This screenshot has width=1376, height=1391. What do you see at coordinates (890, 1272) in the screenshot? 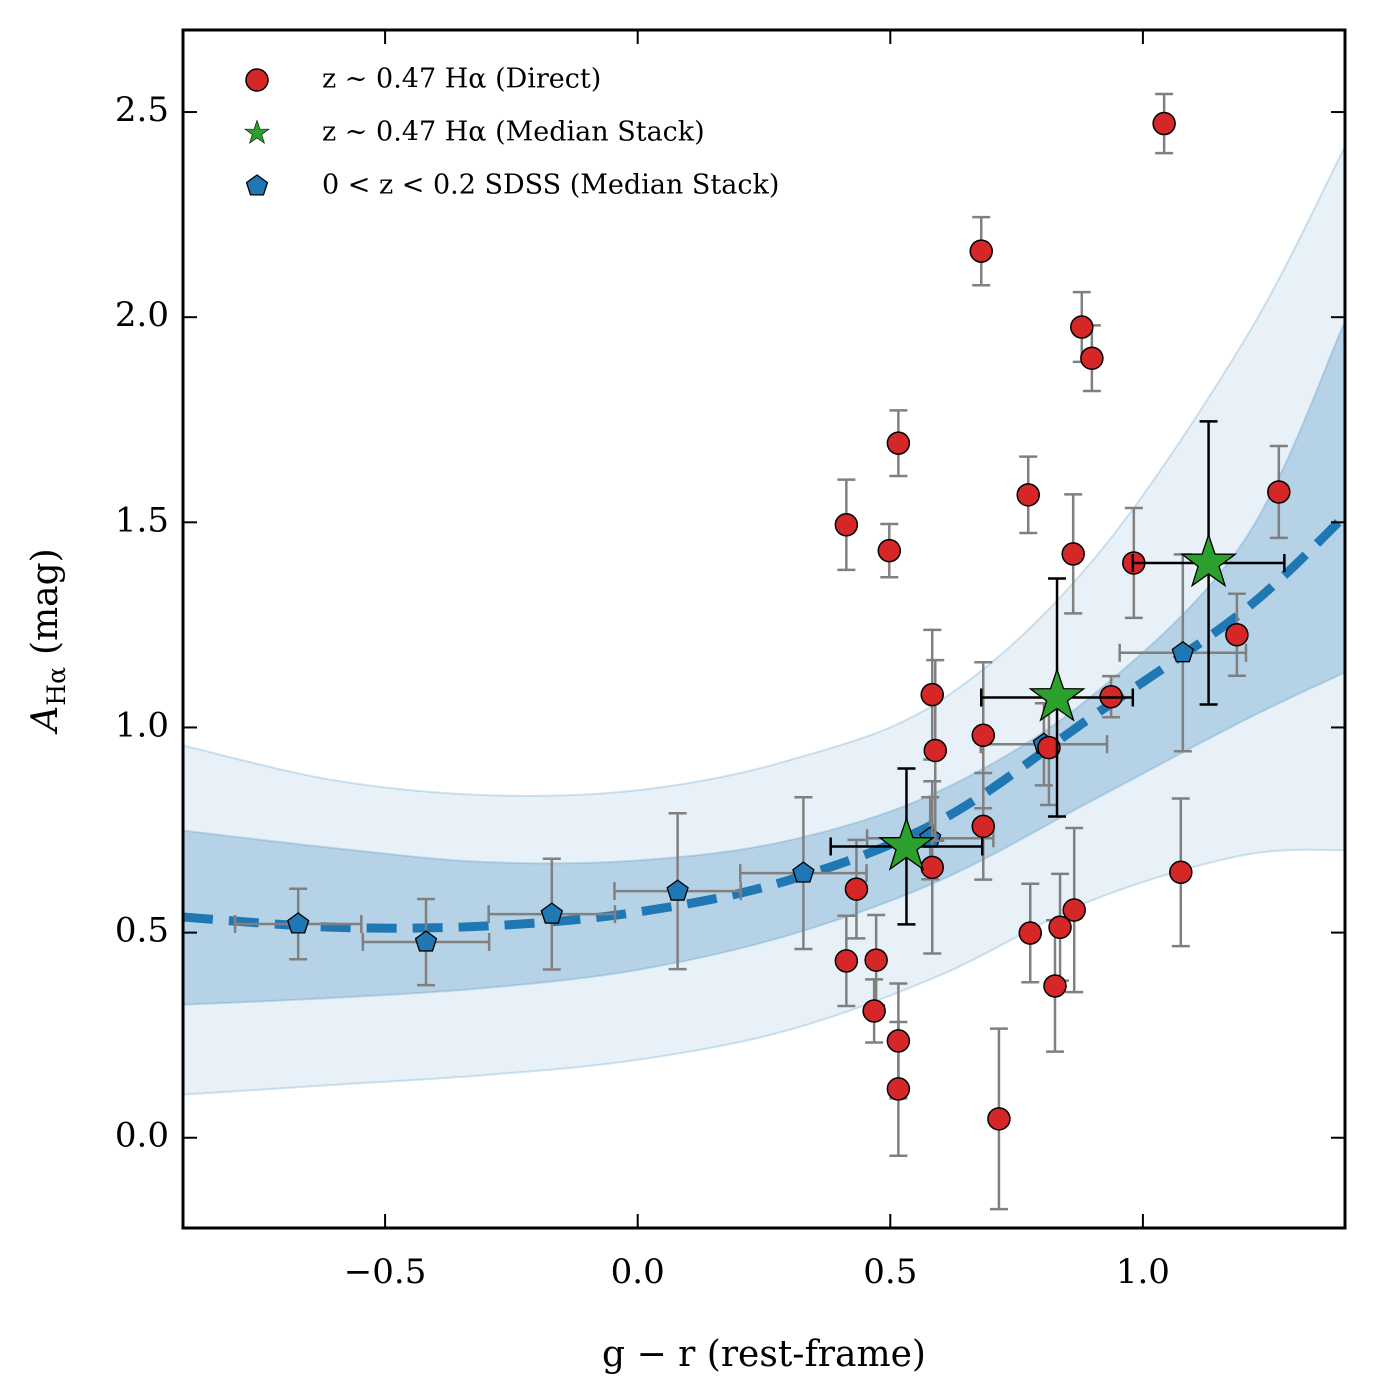
I see `x-tick-label: 0.5` at bounding box center [890, 1272].